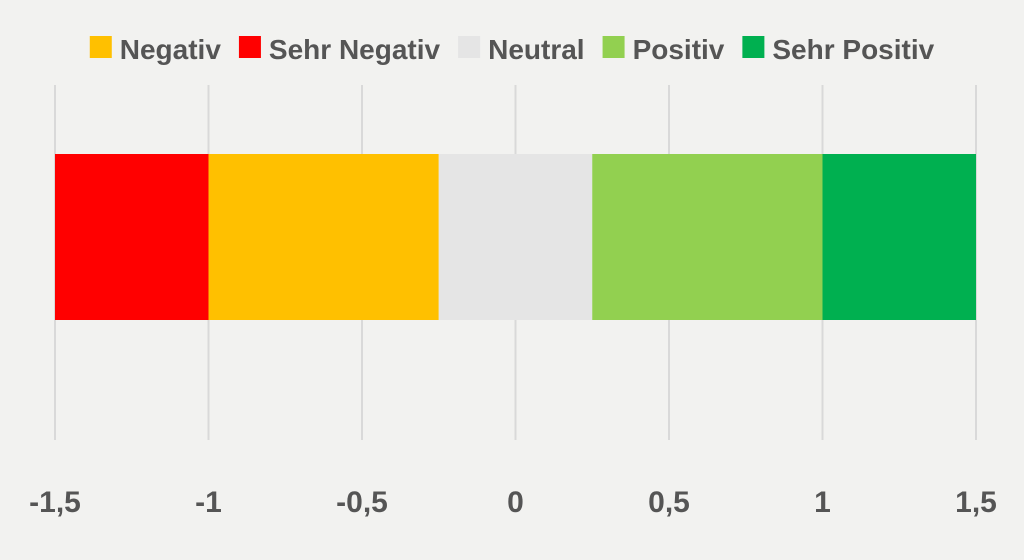 The image size is (1024, 560). Describe the element at coordinates (853, 49) in the screenshot. I see `legend-label: Sehr Positiv` at that location.